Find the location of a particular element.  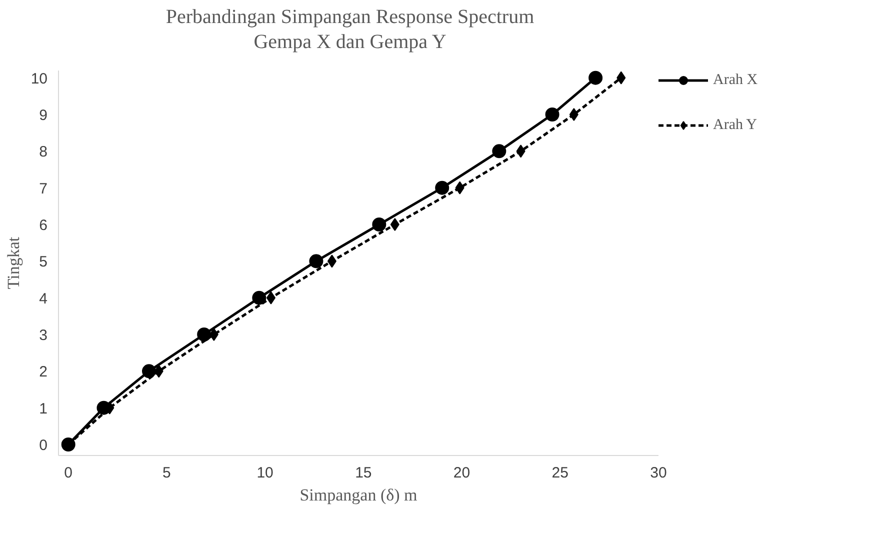

chart-title: Perbandingan Simpangan Response Spectrum Gempa X dan Gempa Y is located at coordinates (350, 30).